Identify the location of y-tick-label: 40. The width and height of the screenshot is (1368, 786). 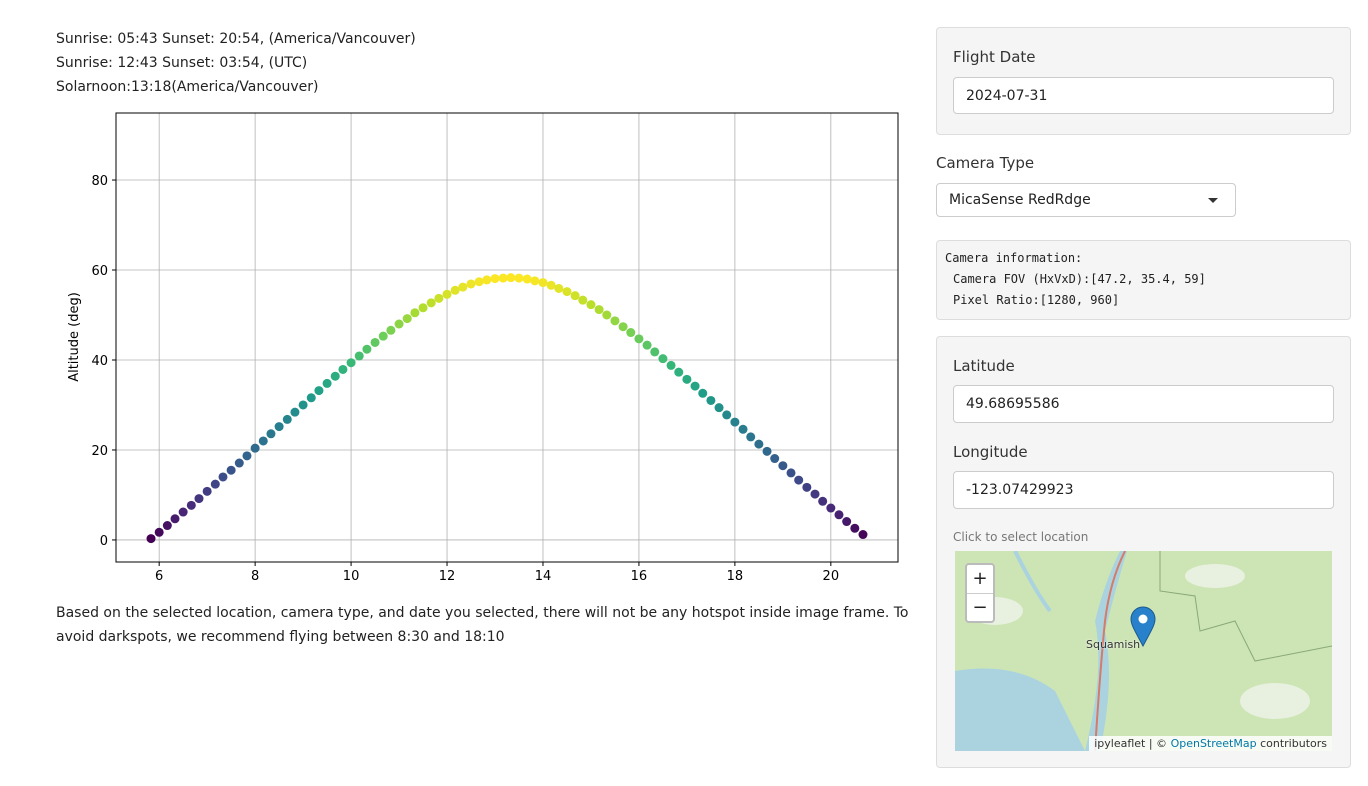
(99, 361).